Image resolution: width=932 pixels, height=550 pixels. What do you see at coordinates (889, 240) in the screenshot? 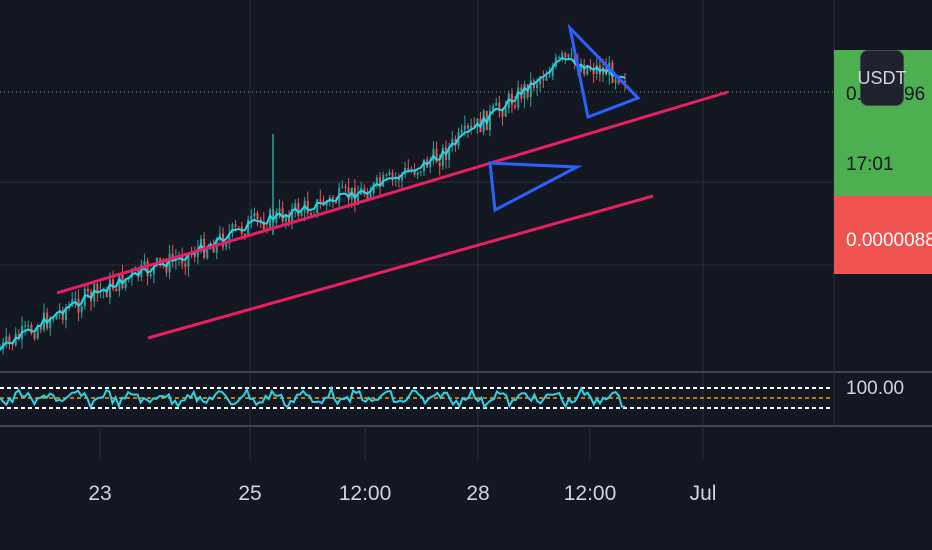
I see `bid-price-label: 0.00000888` at bounding box center [889, 240].